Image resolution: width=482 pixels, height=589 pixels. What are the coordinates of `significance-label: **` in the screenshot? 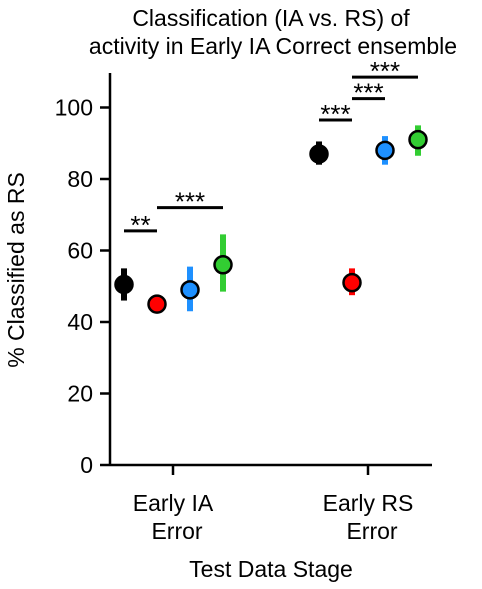 It's located at (140, 225).